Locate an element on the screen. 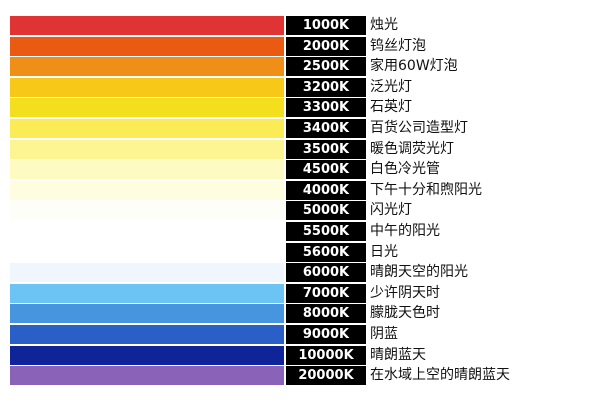 The width and height of the screenshot is (600, 400). kelvin-label: 5600K is located at coordinates (326, 252).